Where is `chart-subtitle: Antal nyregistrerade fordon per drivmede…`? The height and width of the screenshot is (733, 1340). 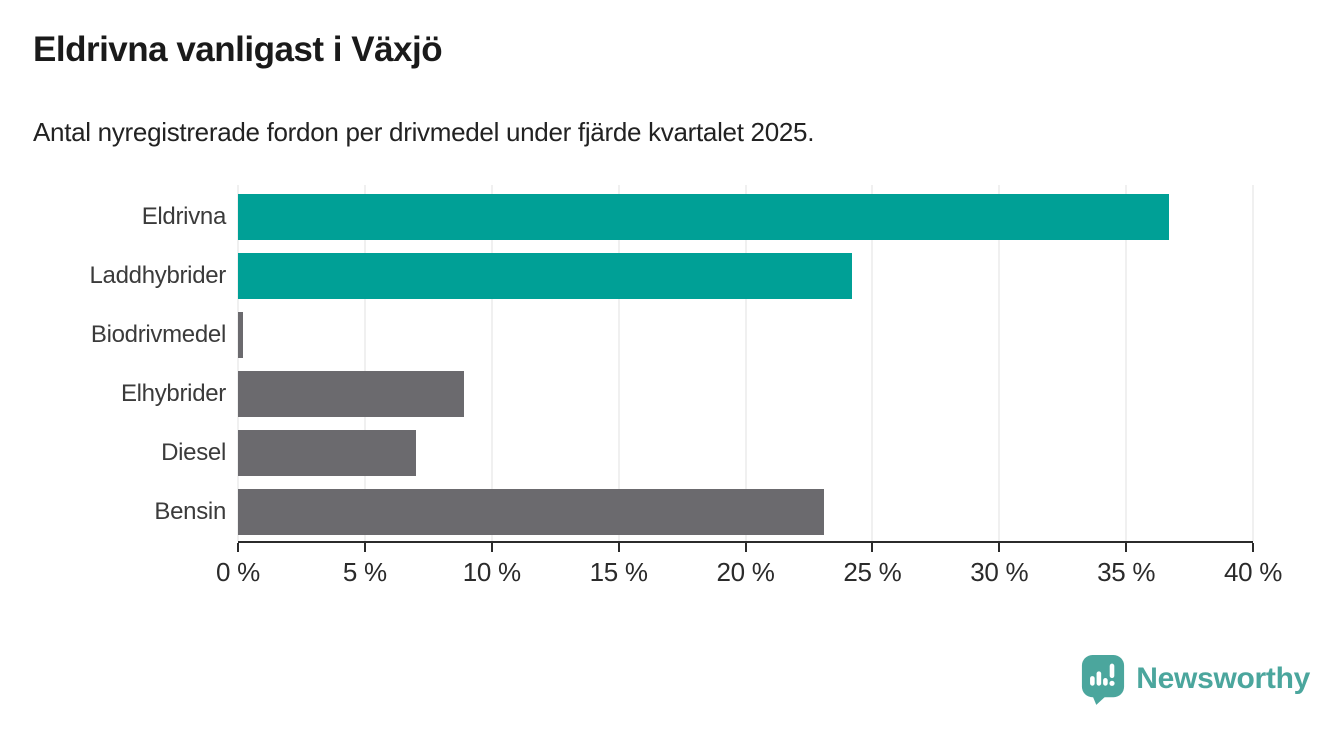
chart-subtitle: Antal nyregistrerade fordon per drivmede… is located at coordinates (424, 132).